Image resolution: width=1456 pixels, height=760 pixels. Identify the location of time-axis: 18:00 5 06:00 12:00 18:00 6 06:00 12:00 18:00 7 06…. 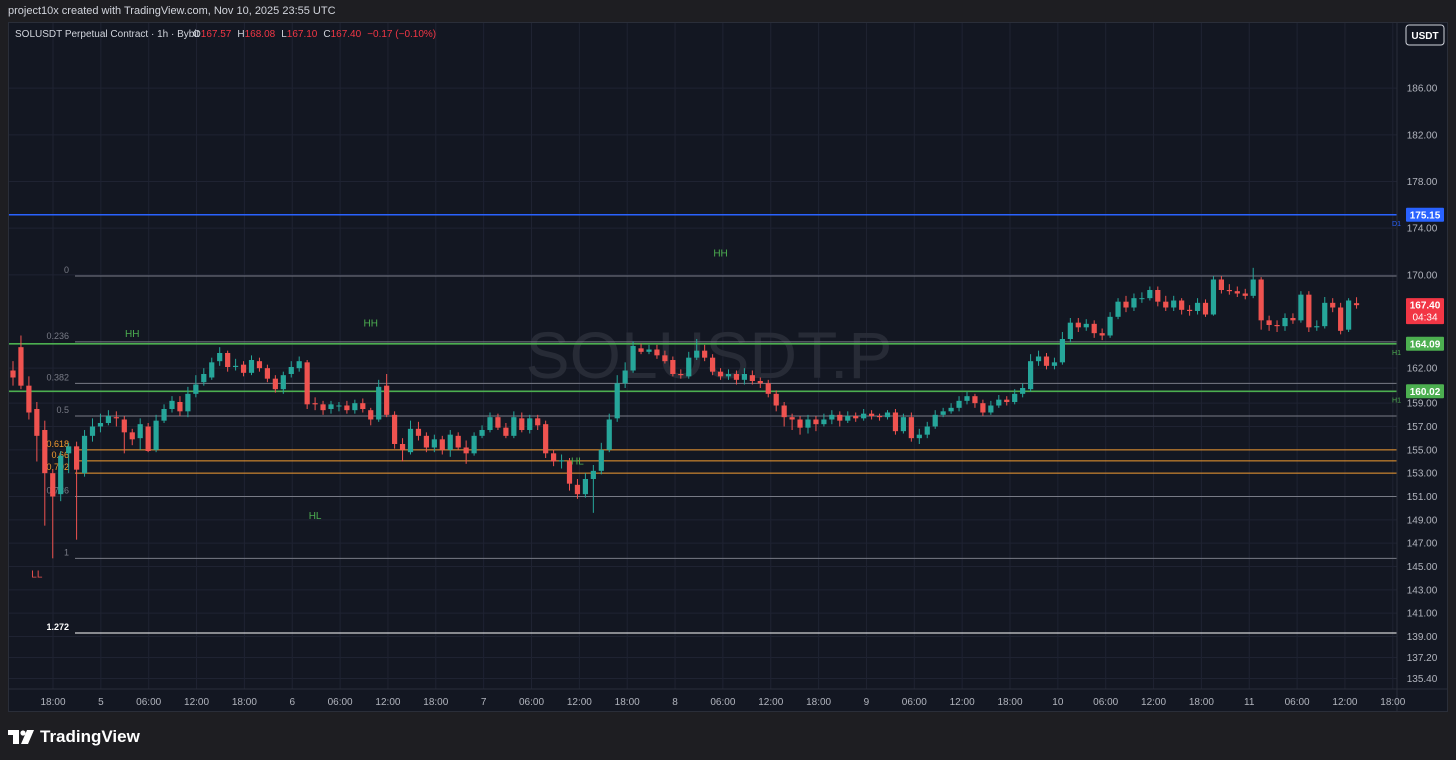
(722, 702).